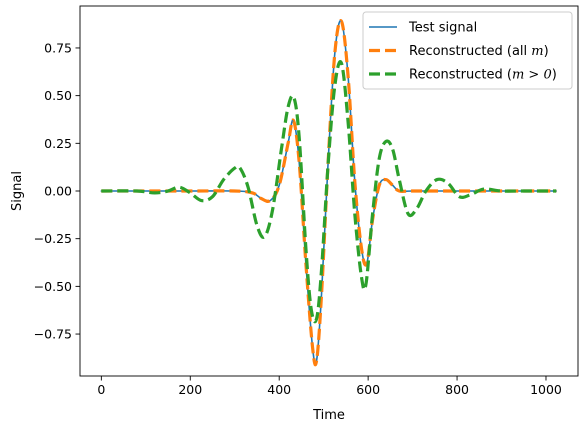  I want to click on legend-box, so click(467, 50).